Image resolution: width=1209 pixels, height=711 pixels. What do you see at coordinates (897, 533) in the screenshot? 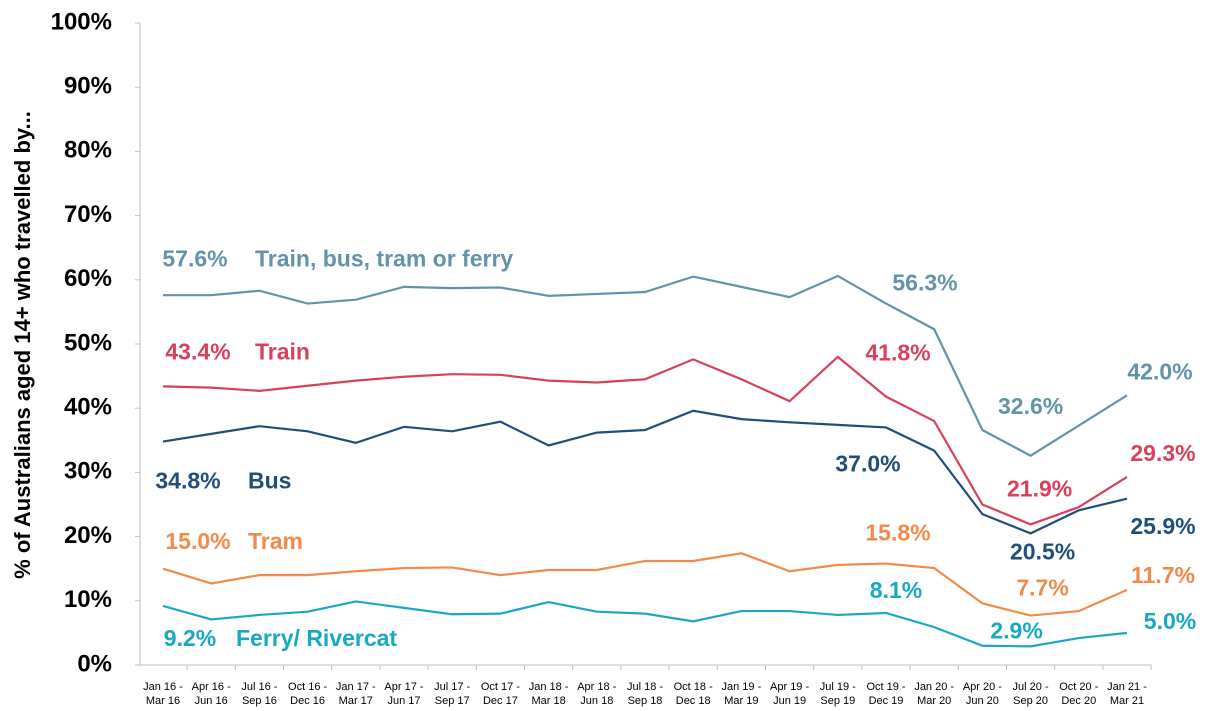
I see `data-label: 15.8%` at bounding box center [897, 533].